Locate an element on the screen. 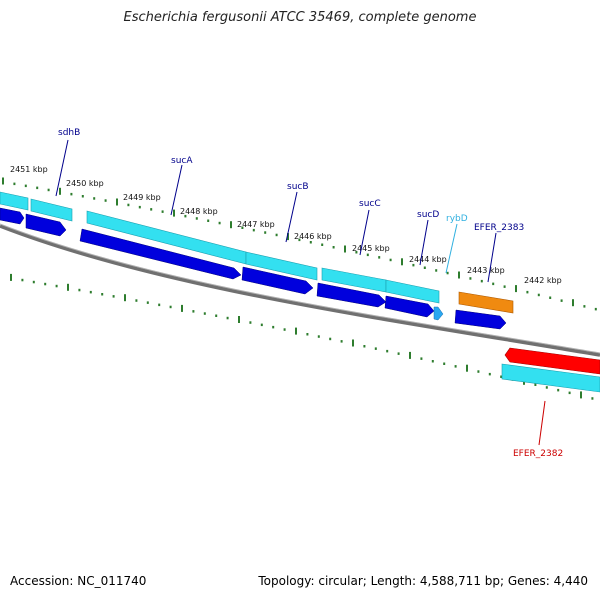 This screenshot has height=600, width=600. cds-arrow-sdhb-partial is located at coordinates (12, 216).